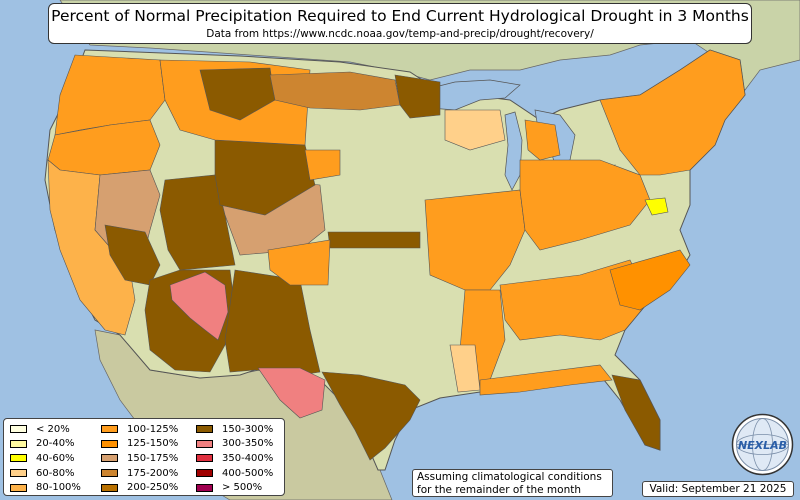 Image resolution: width=800 pixels, height=500 pixels. I want to click on legend-item: 350-400%, so click(234, 458).